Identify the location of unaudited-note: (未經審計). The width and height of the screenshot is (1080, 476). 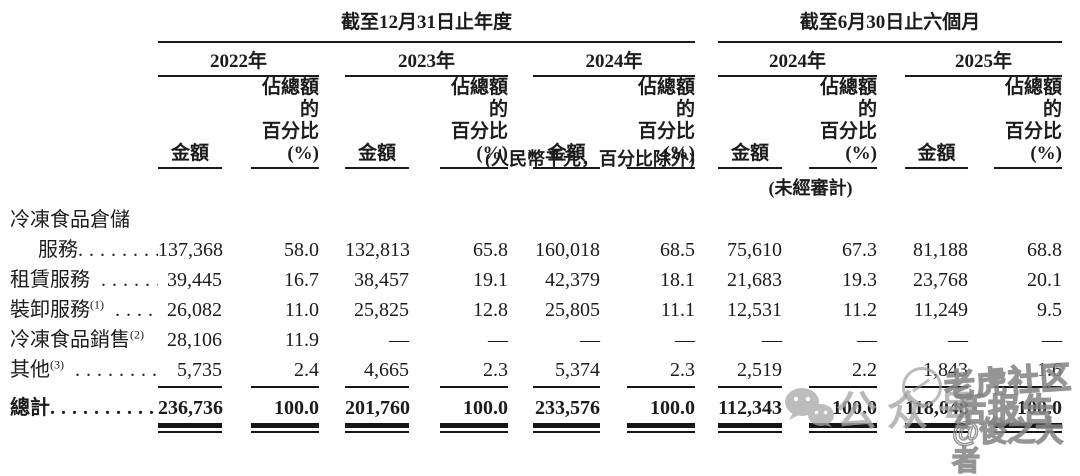
(810, 188).